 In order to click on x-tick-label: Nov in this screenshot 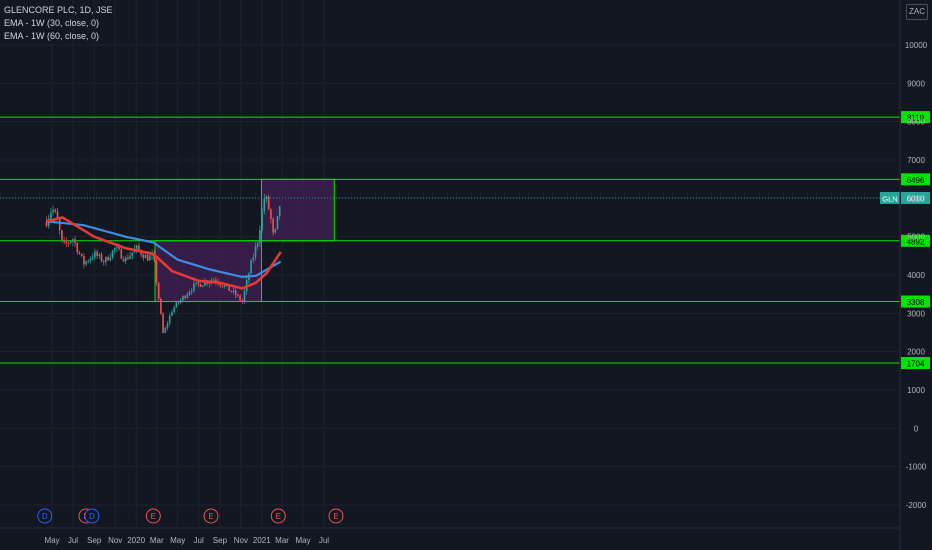, I will do `click(115, 540)`.